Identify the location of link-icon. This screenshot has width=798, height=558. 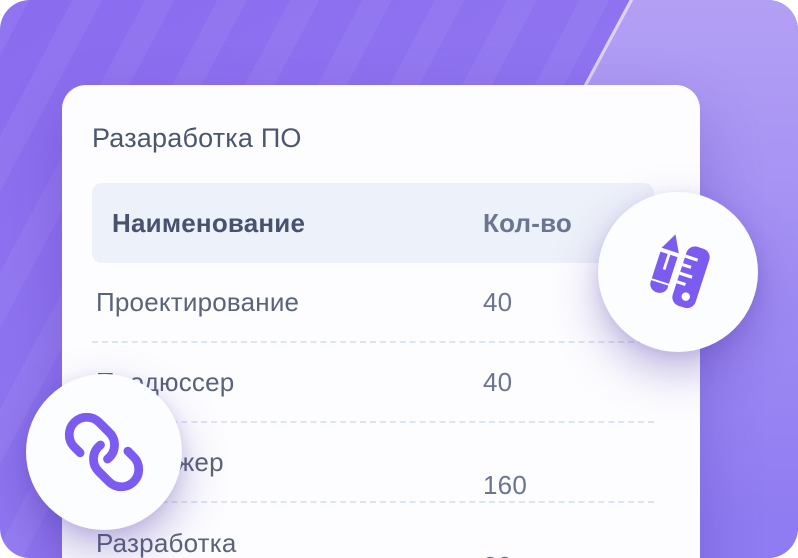
(104, 452).